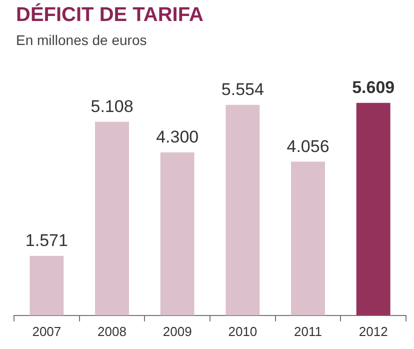 This screenshot has width=414, height=349. Describe the element at coordinates (308, 146) in the screenshot. I see `data-label: 4.056` at that location.